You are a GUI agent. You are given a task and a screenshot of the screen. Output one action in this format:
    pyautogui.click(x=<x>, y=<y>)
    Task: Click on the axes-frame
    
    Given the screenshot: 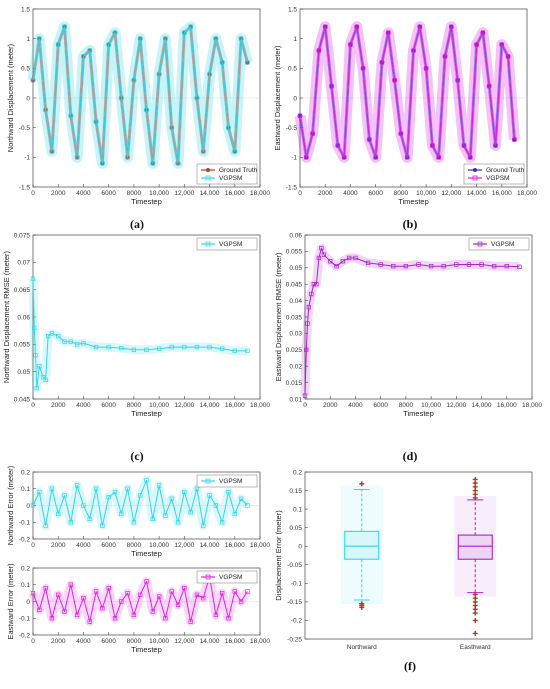 What is the action you would take?
    pyautogui.click(x=418, y=555)
    